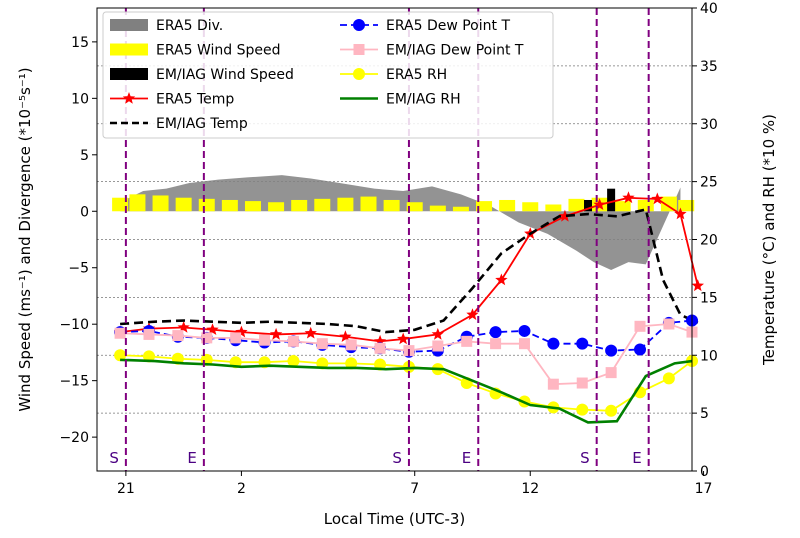  Describe the element at coordinates (359, 25) in the screenshot. I see `era5-dew-point-t-legend-marker` at that location.